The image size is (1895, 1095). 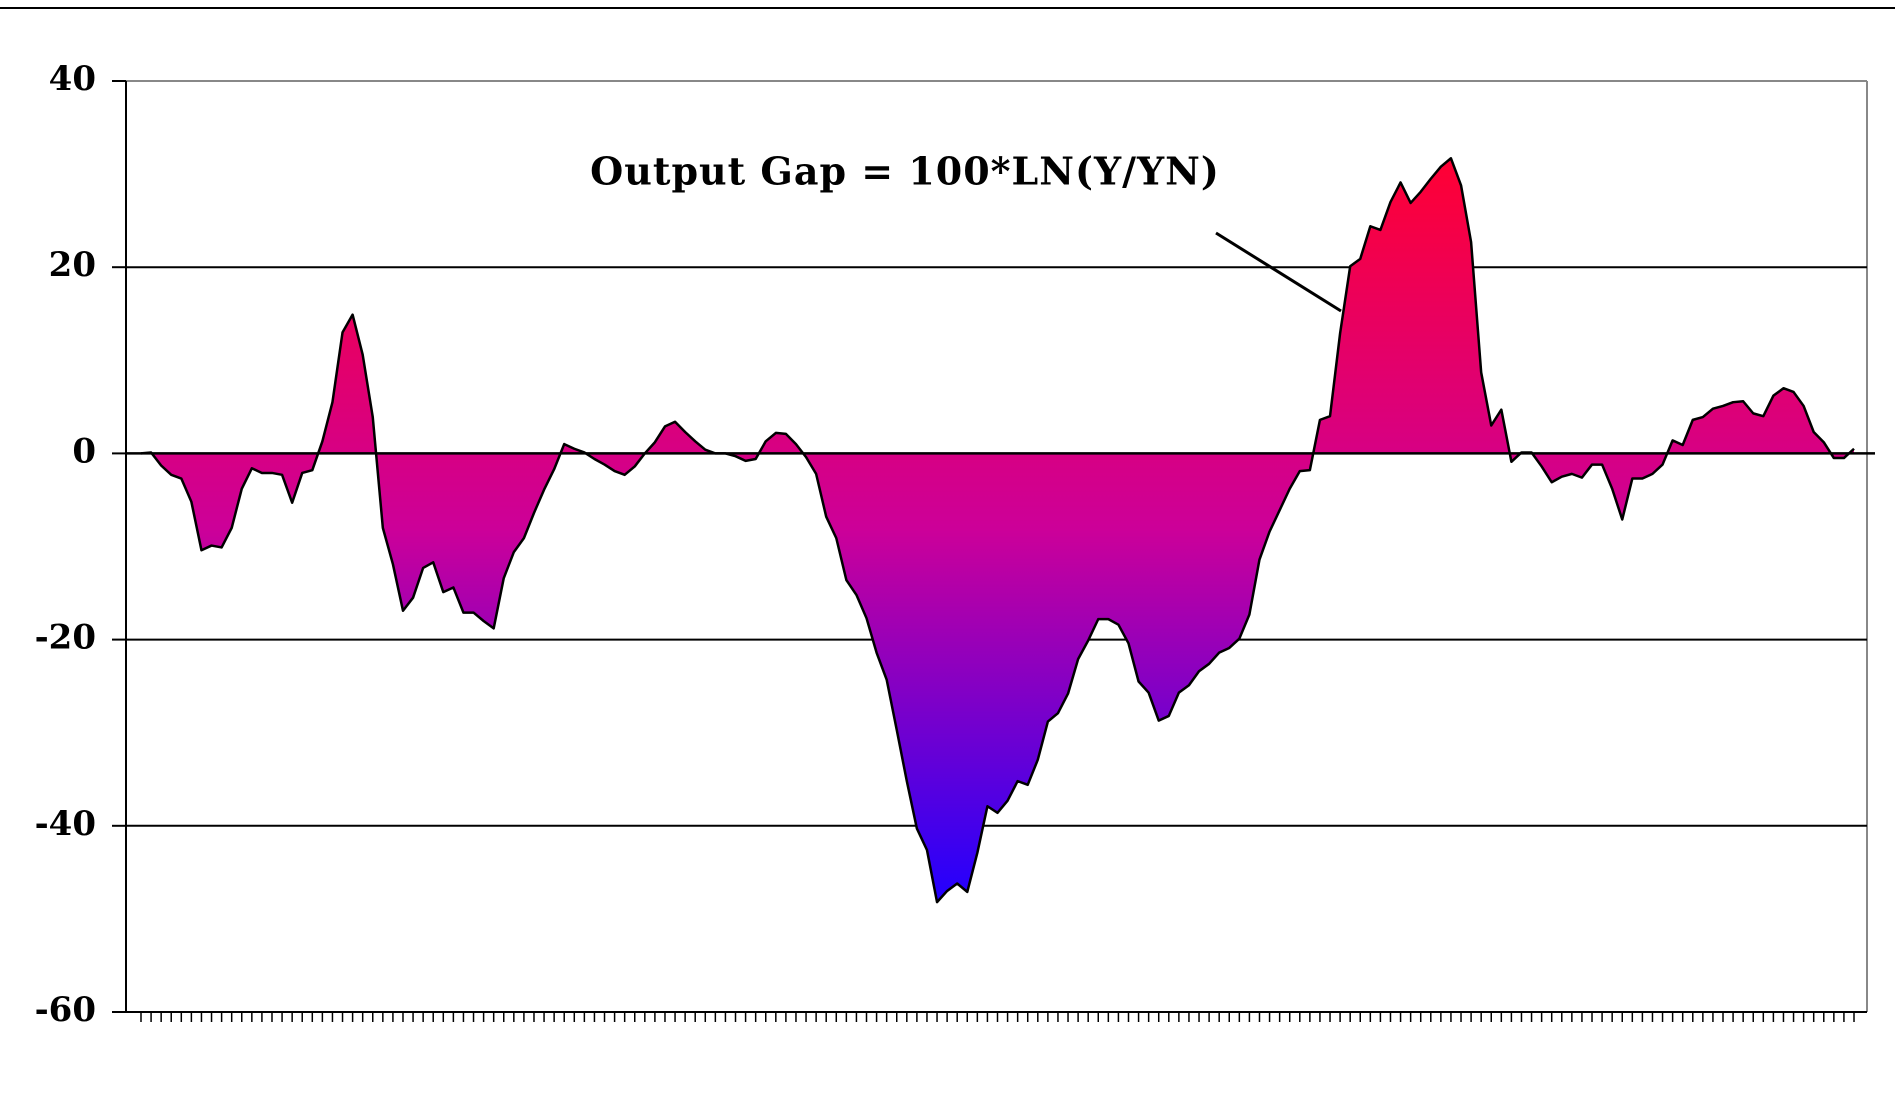 I want to click on annotation: Output Gap = 100*LN(Y/YN), so click(x=905, y=171).